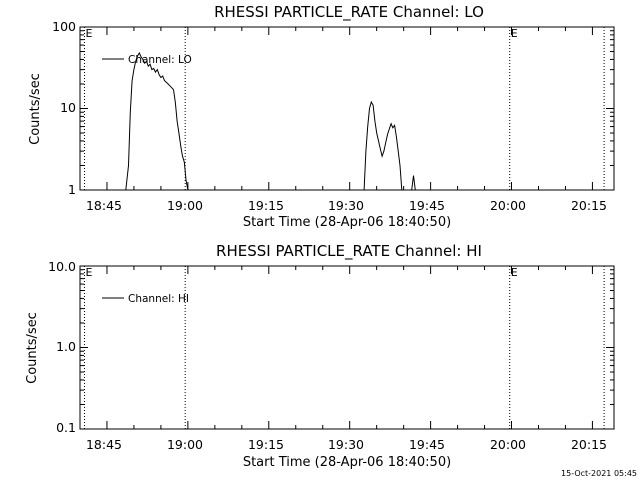 The height and width of the screenshot is (485, 640). I want to click on x-axis-label-hi: Start Time (28-Apr-06 18:40:50), so click(347, 462).